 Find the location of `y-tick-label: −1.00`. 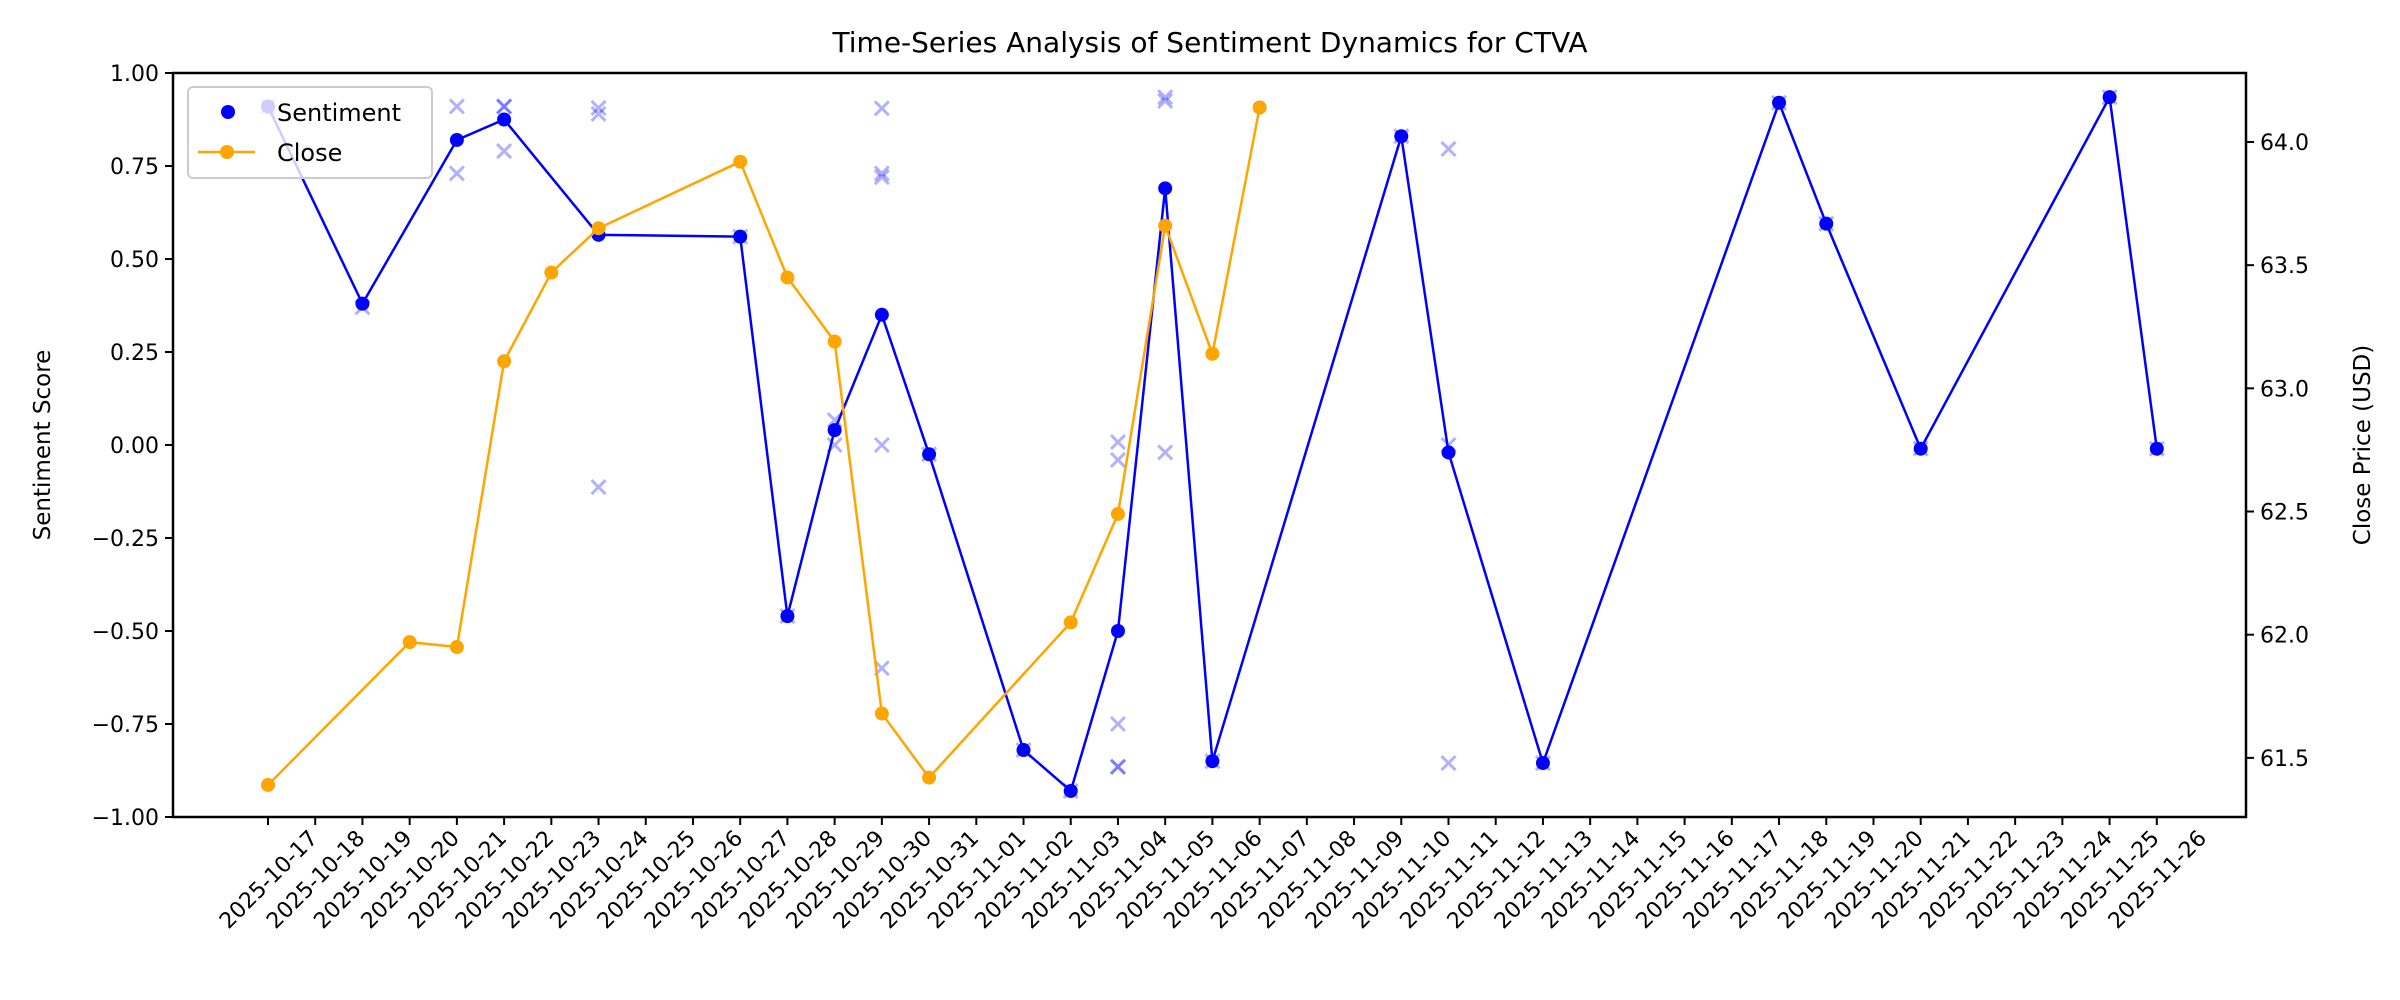

y-tick-label: −1.00 is located at coordinates (125, 818).